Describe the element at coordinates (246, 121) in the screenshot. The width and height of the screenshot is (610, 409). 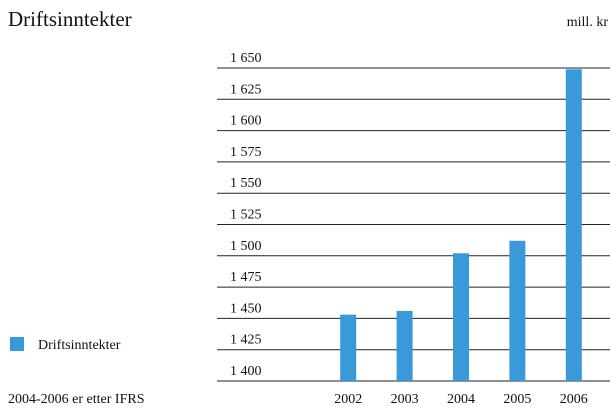
I see `y-tick-label: 1 600` at that location.